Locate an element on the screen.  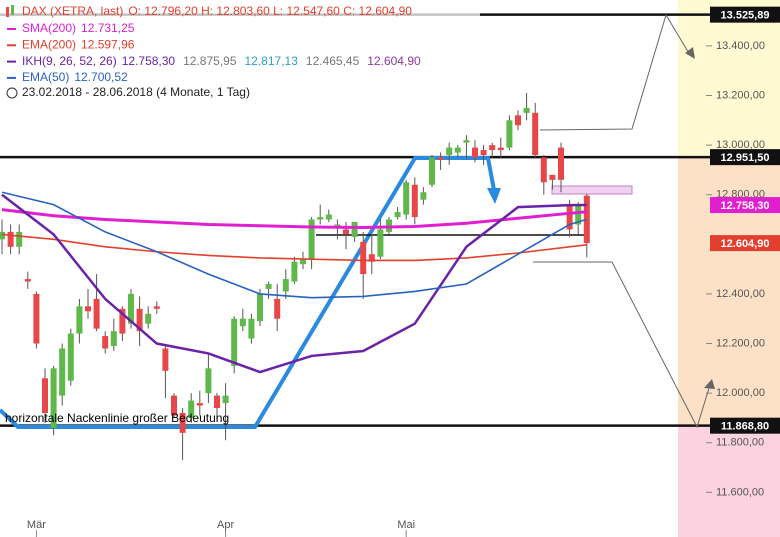
indicator-line is located at coordinates (294, 218).